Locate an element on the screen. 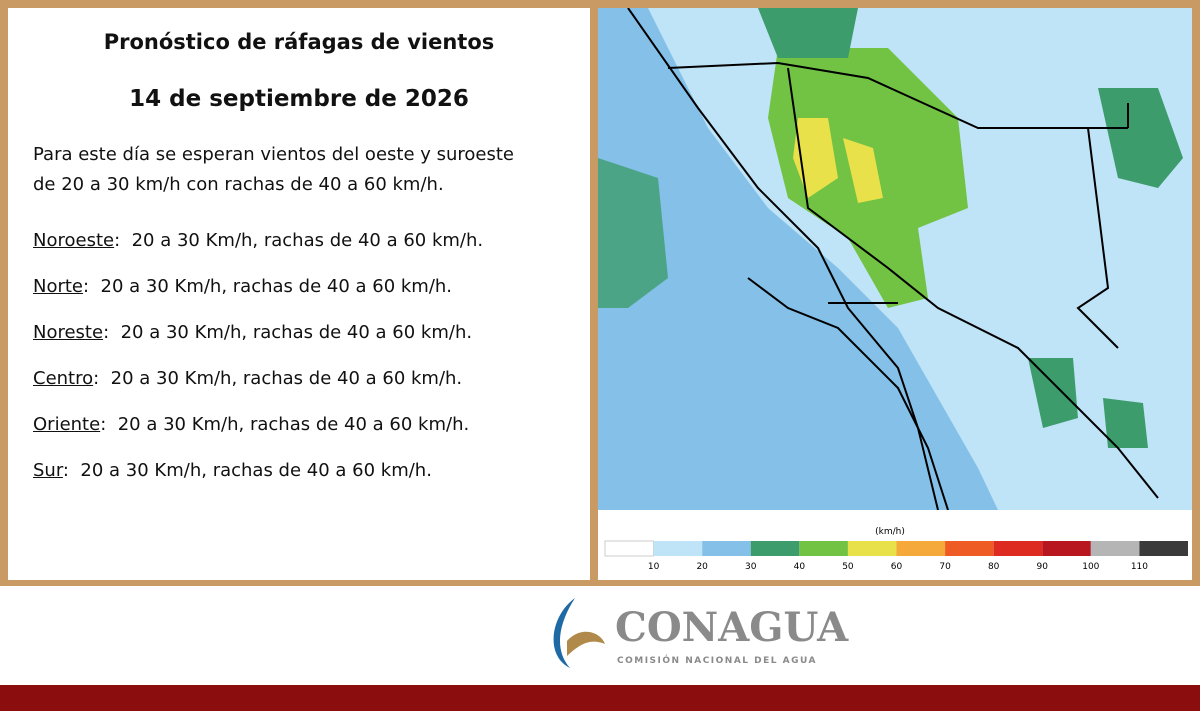 This screenshot has height=711, width=1200. legend-tick: 60 is located at coordinates (897, 567).